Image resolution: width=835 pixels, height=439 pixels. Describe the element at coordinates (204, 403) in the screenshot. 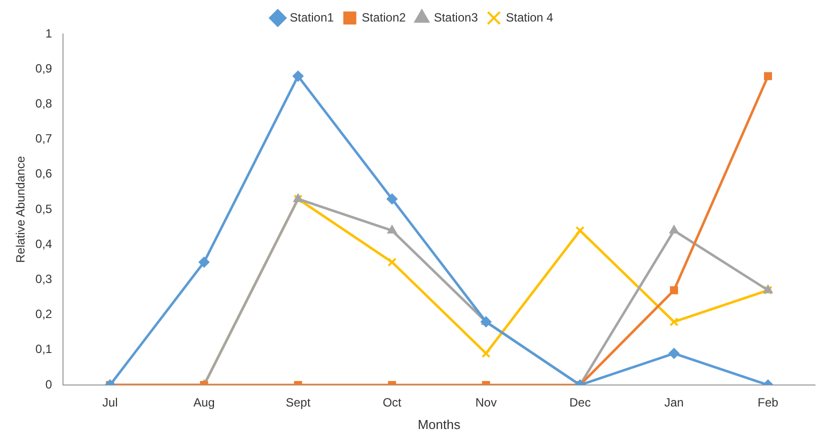

I see `x-tick-label: Aug` at that location.